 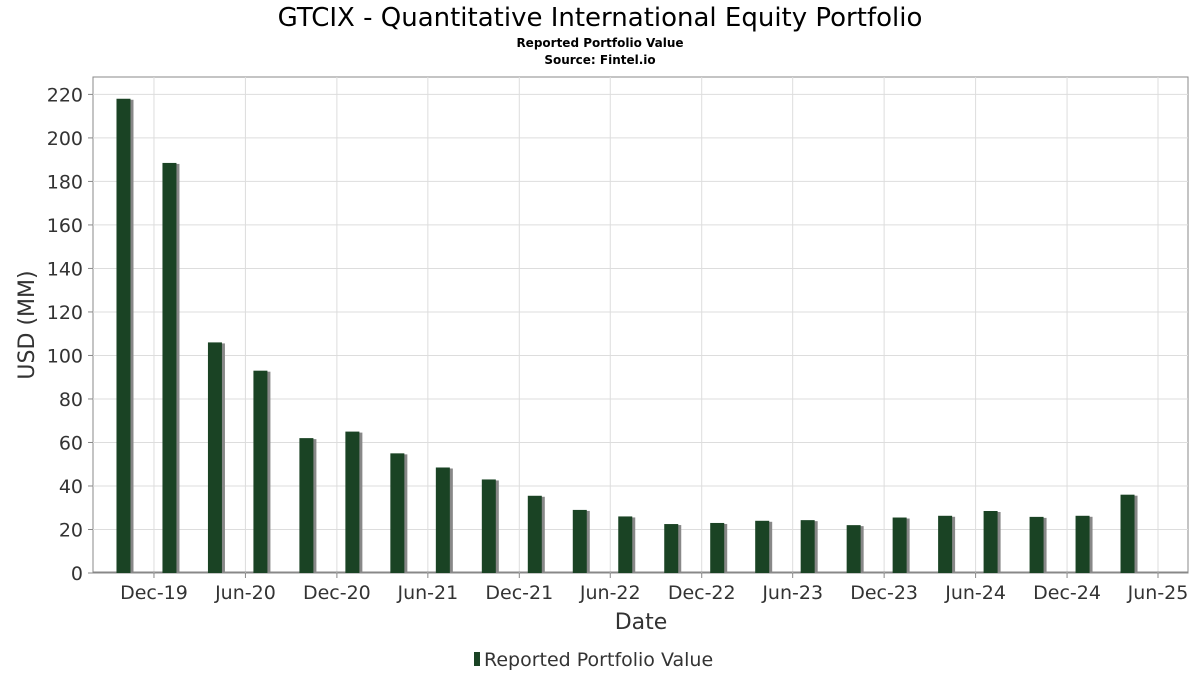 I want to click on x-tick-label: Jun-23, so click(x=792, y=593).